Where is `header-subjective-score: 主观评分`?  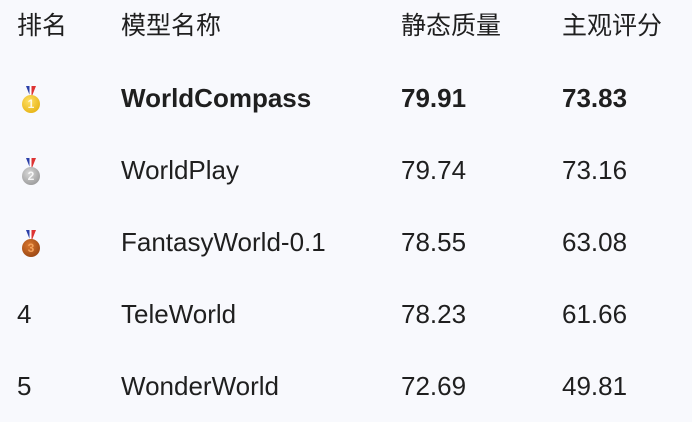
header-subjective-score: 主观评分 is located at coordinates (612, 26).